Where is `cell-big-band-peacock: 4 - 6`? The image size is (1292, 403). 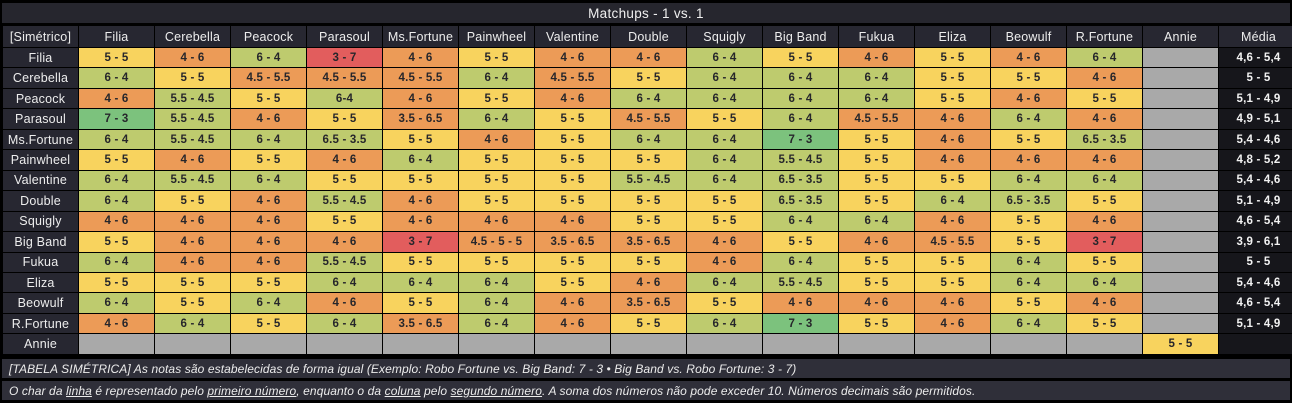 cell-big-band-peacock: 4 - 6 is located at coordinates (268, 242).